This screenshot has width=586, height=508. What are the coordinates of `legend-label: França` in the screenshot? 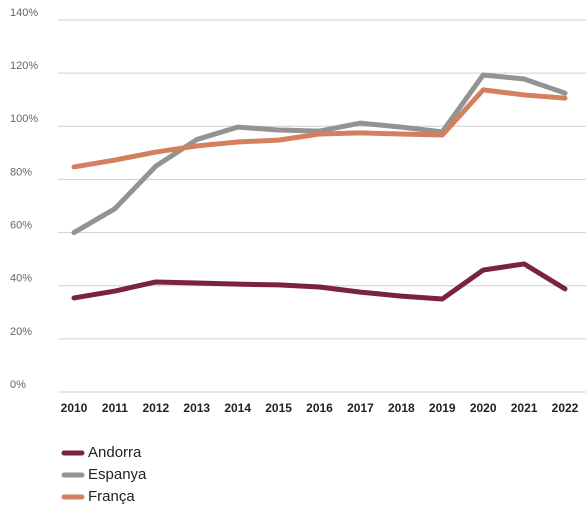 It's located at (111, 496).